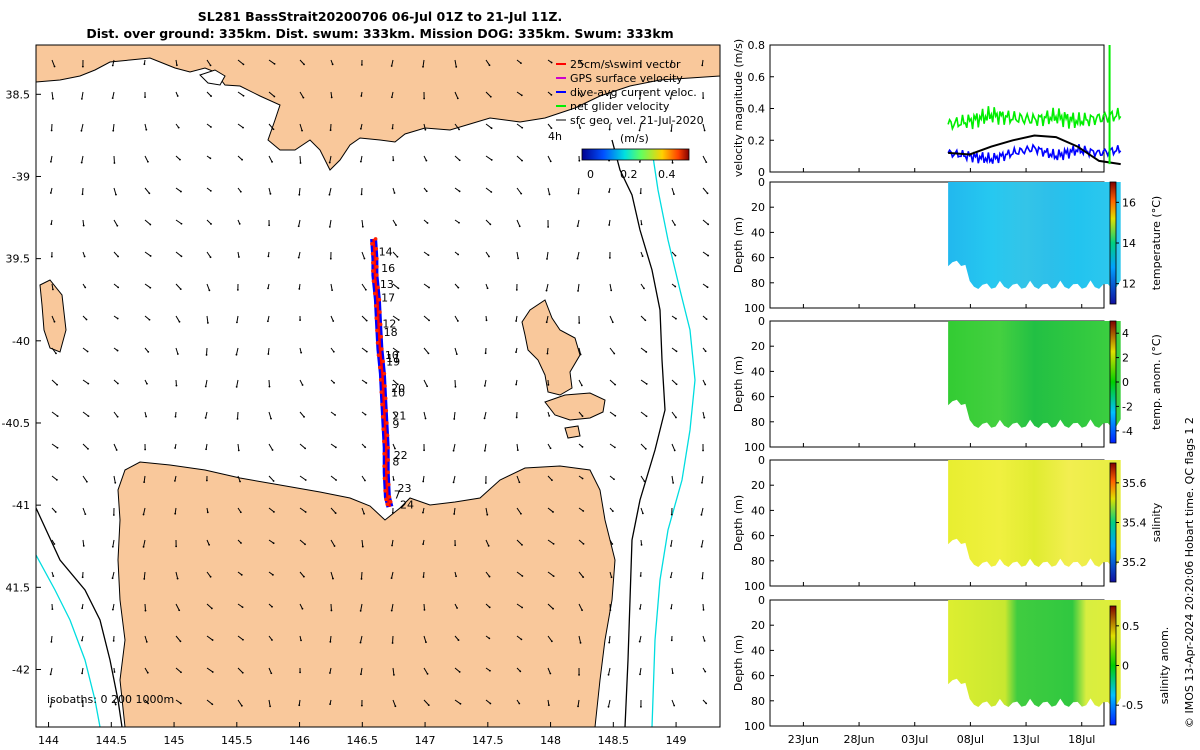  What do you see at coordinates (488, 740) in the screenshot?
I see `map-xtick-label: 147.5` at bounding box center [488, 740].